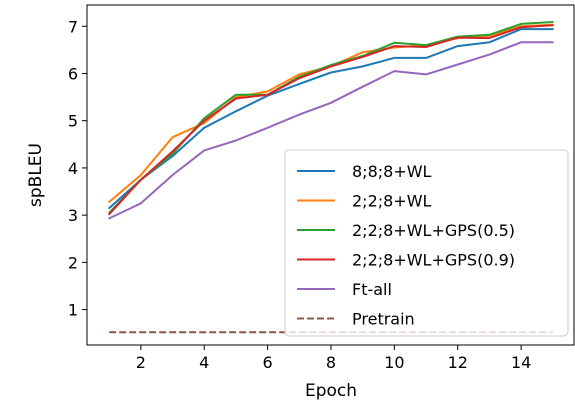  I want to click on y-tick-label: 5, so click(73, 121).